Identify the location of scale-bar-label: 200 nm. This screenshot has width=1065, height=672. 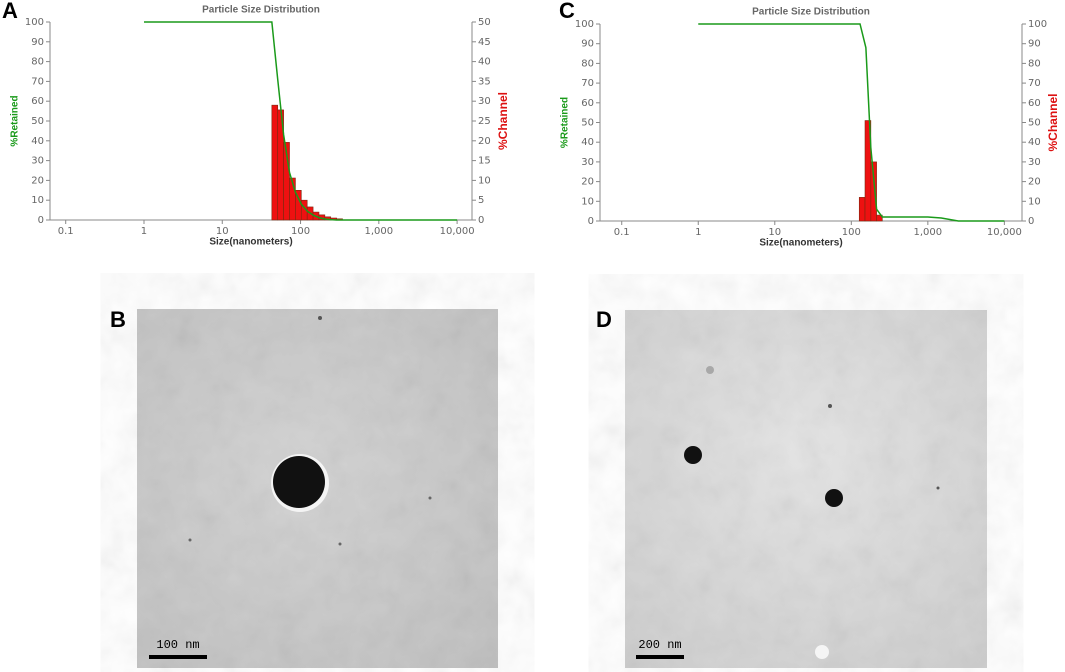
(659, 645).